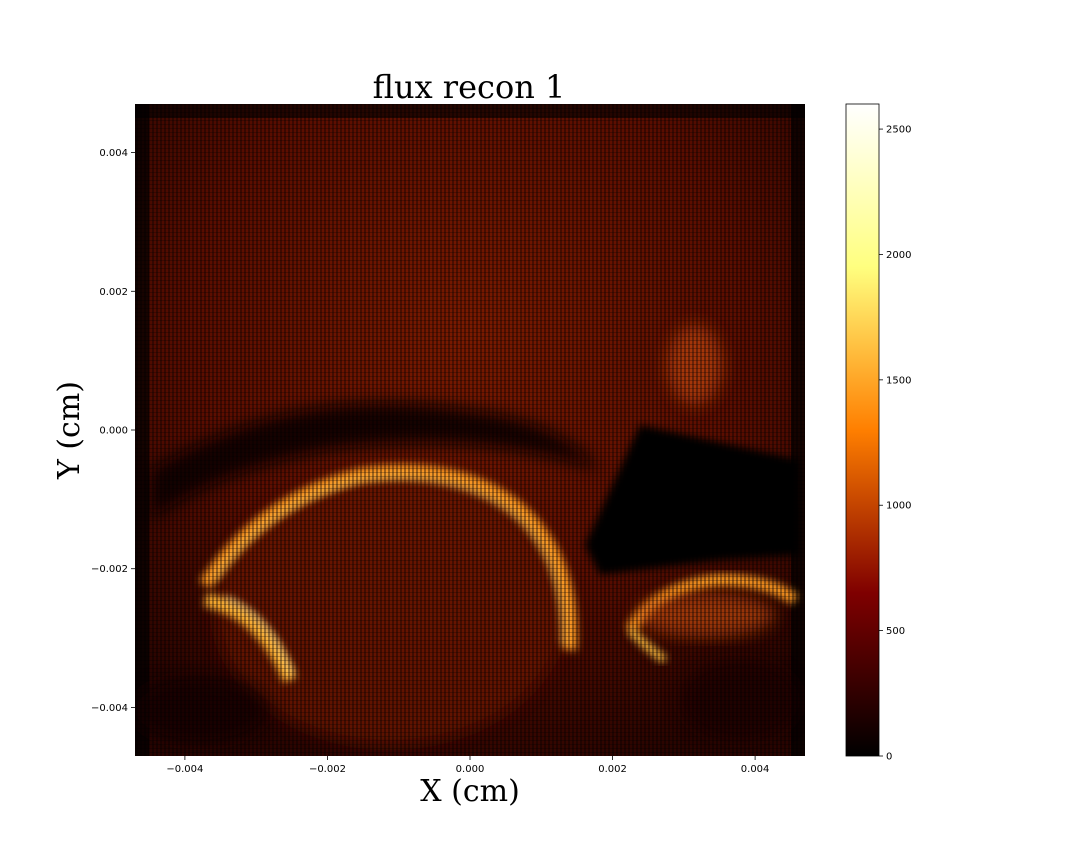 Image resolution: width=1080 pixels, height=864 pixels. Describe the element at coordinates (469, 87) in the screenshot. I see `chart-title: flux recon 1` at that location.